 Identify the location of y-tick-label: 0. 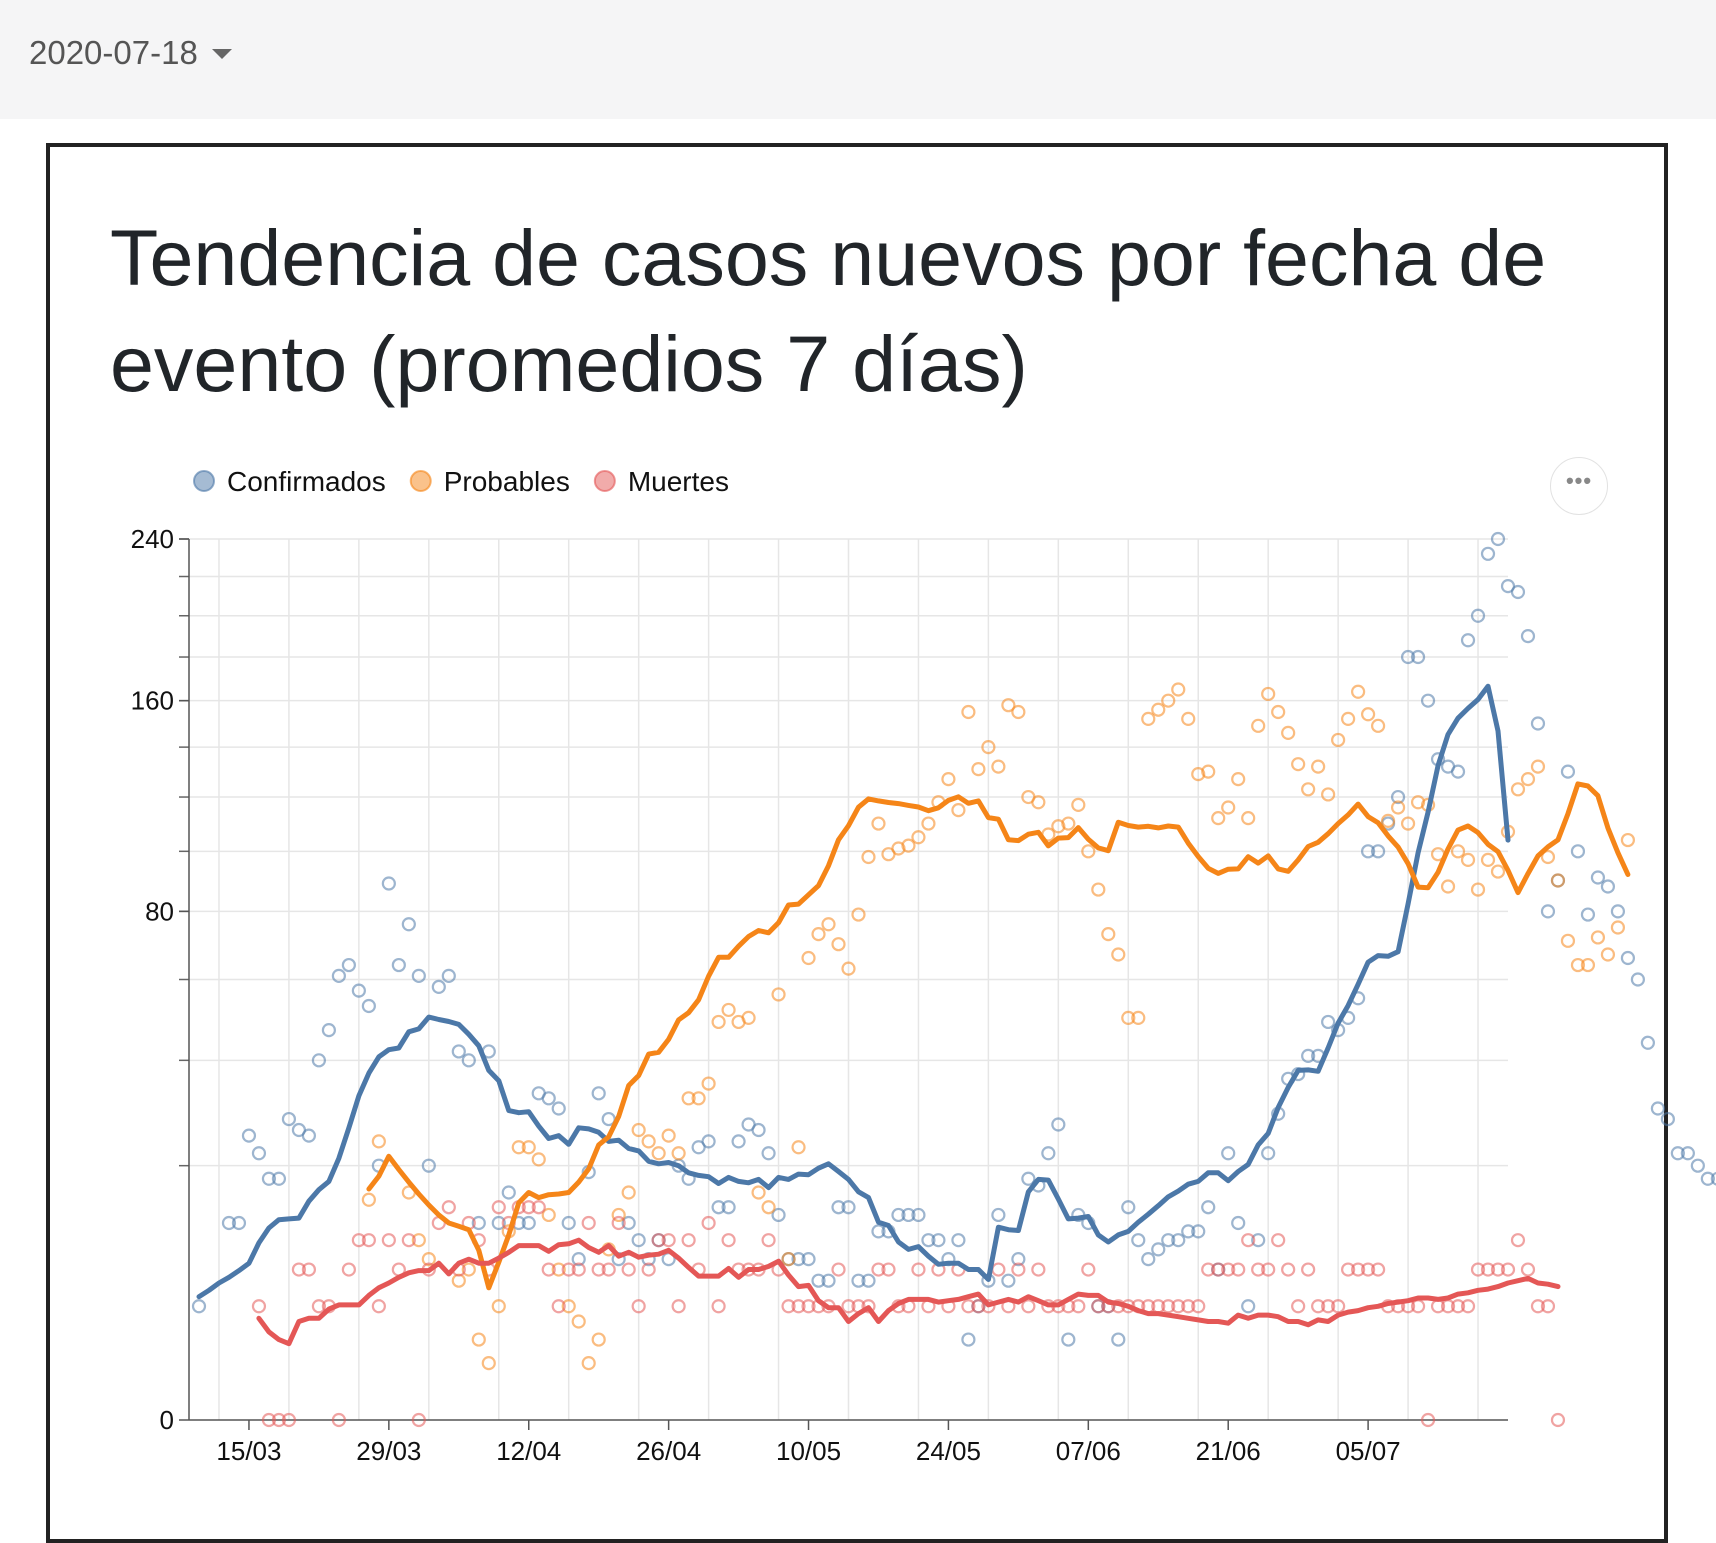
(167, 1420).